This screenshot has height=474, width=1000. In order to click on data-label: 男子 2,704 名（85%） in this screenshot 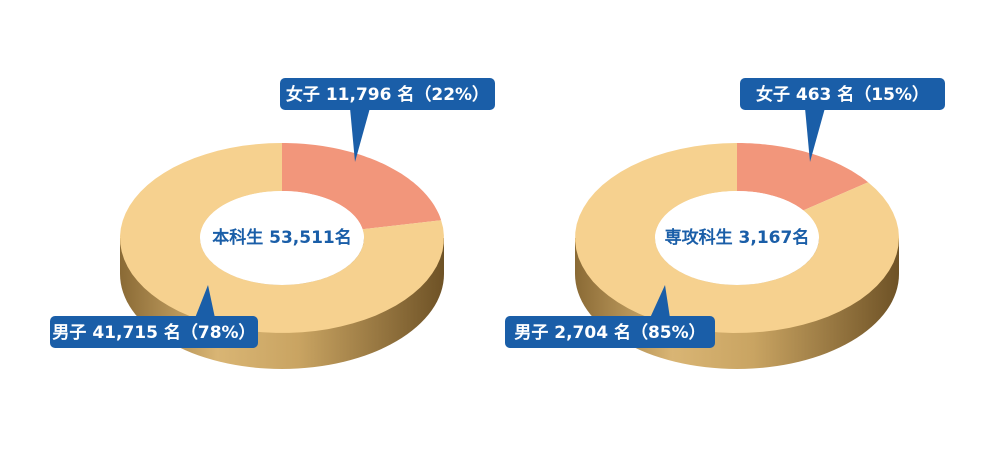, I will do `click(609, 332)`.